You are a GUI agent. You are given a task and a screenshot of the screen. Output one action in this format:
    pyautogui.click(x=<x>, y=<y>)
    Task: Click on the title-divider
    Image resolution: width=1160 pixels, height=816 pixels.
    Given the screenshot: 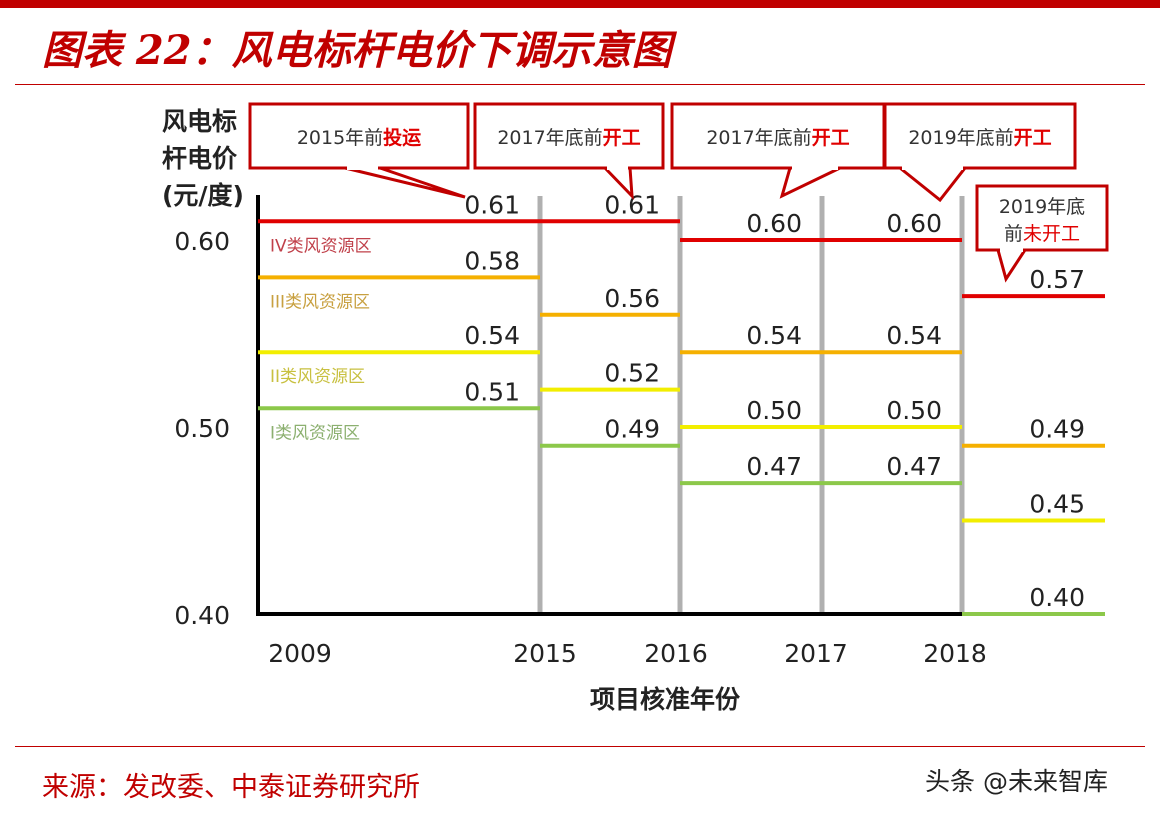 What is the action you would take?
    pyautogui.click(x=580, y=84)
    